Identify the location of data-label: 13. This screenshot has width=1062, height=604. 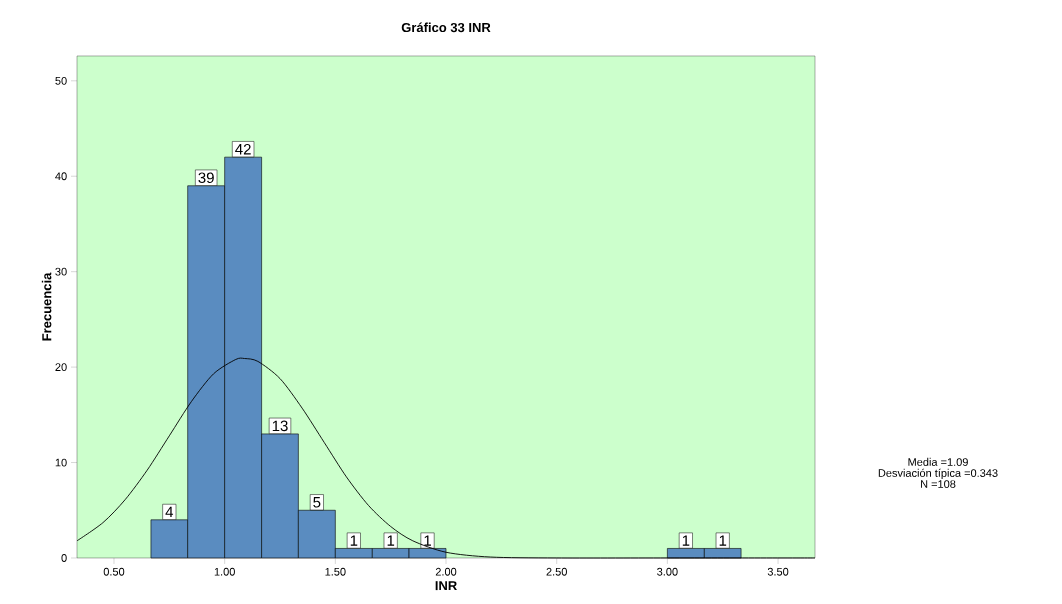
(280, 426).